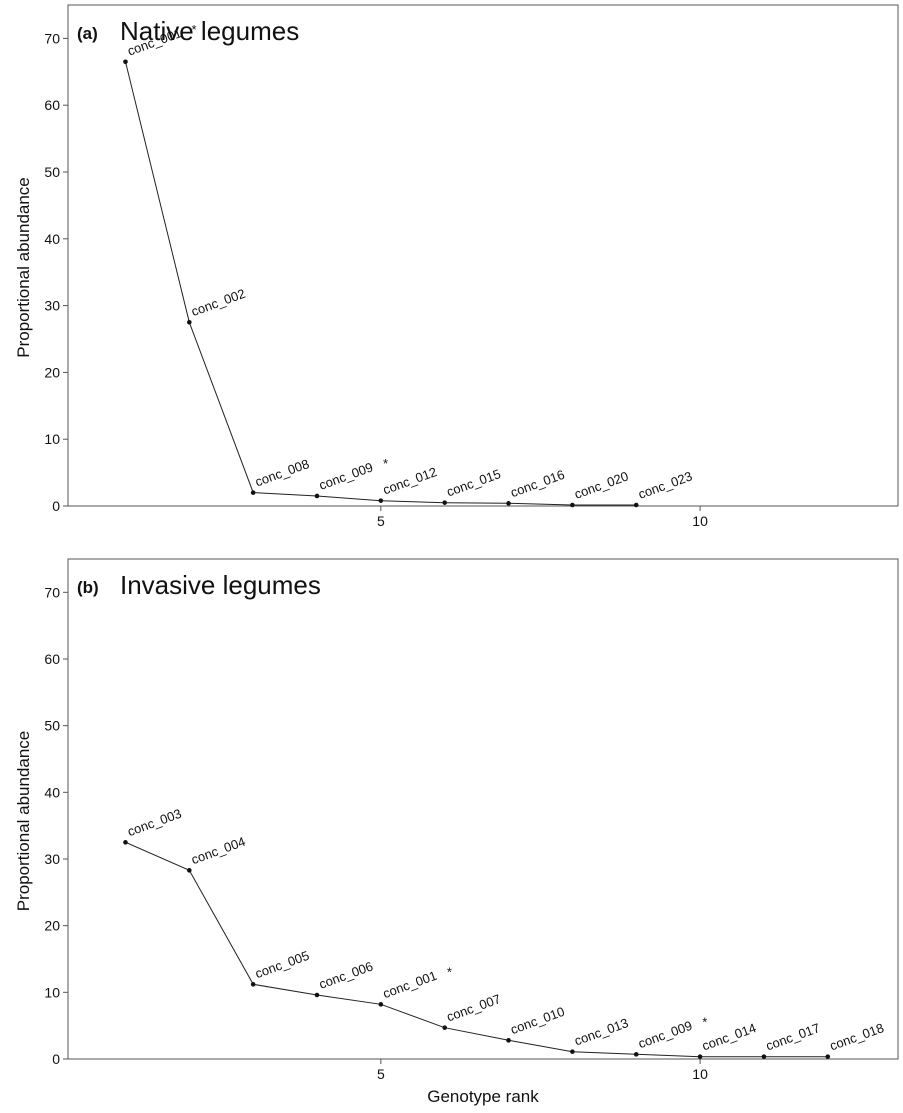 The width and height of the screenshot is (903, 1113). Describe the element at coordinates (209, 31) in the screenshot. I see `panel-title: Native legumes` at that location.